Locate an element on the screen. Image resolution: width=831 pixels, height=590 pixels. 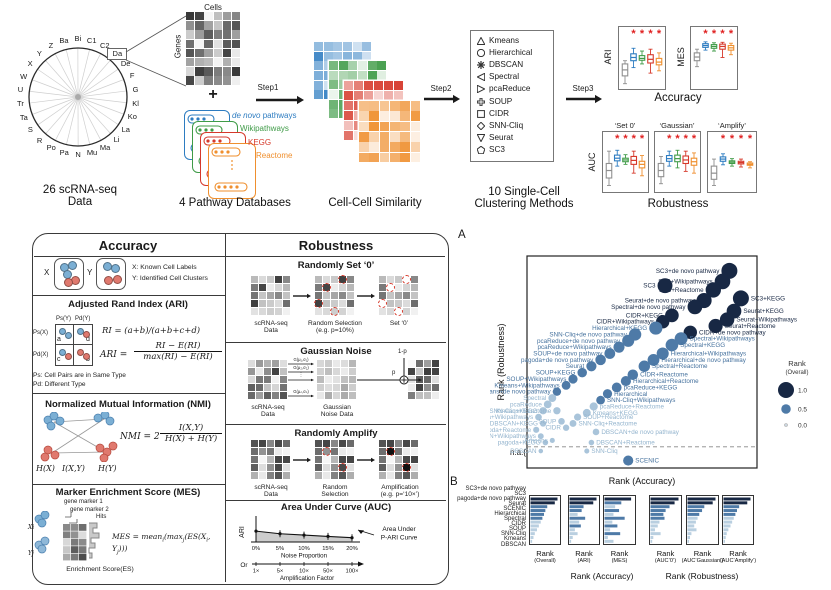
identified-clusters-box is located at coordinates (111, 274).